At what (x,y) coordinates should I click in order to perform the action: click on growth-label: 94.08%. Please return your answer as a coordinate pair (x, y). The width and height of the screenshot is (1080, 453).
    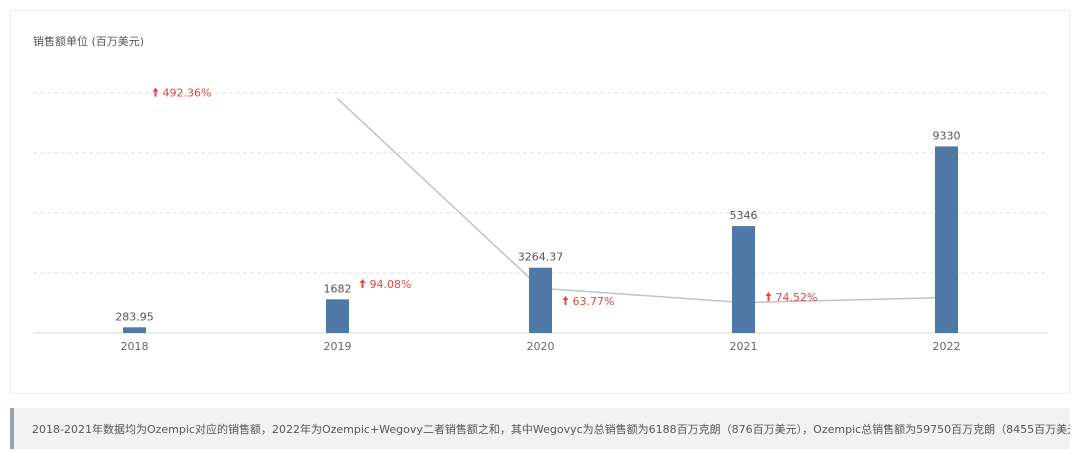
    Looking at the image, I should click on (385, 284).